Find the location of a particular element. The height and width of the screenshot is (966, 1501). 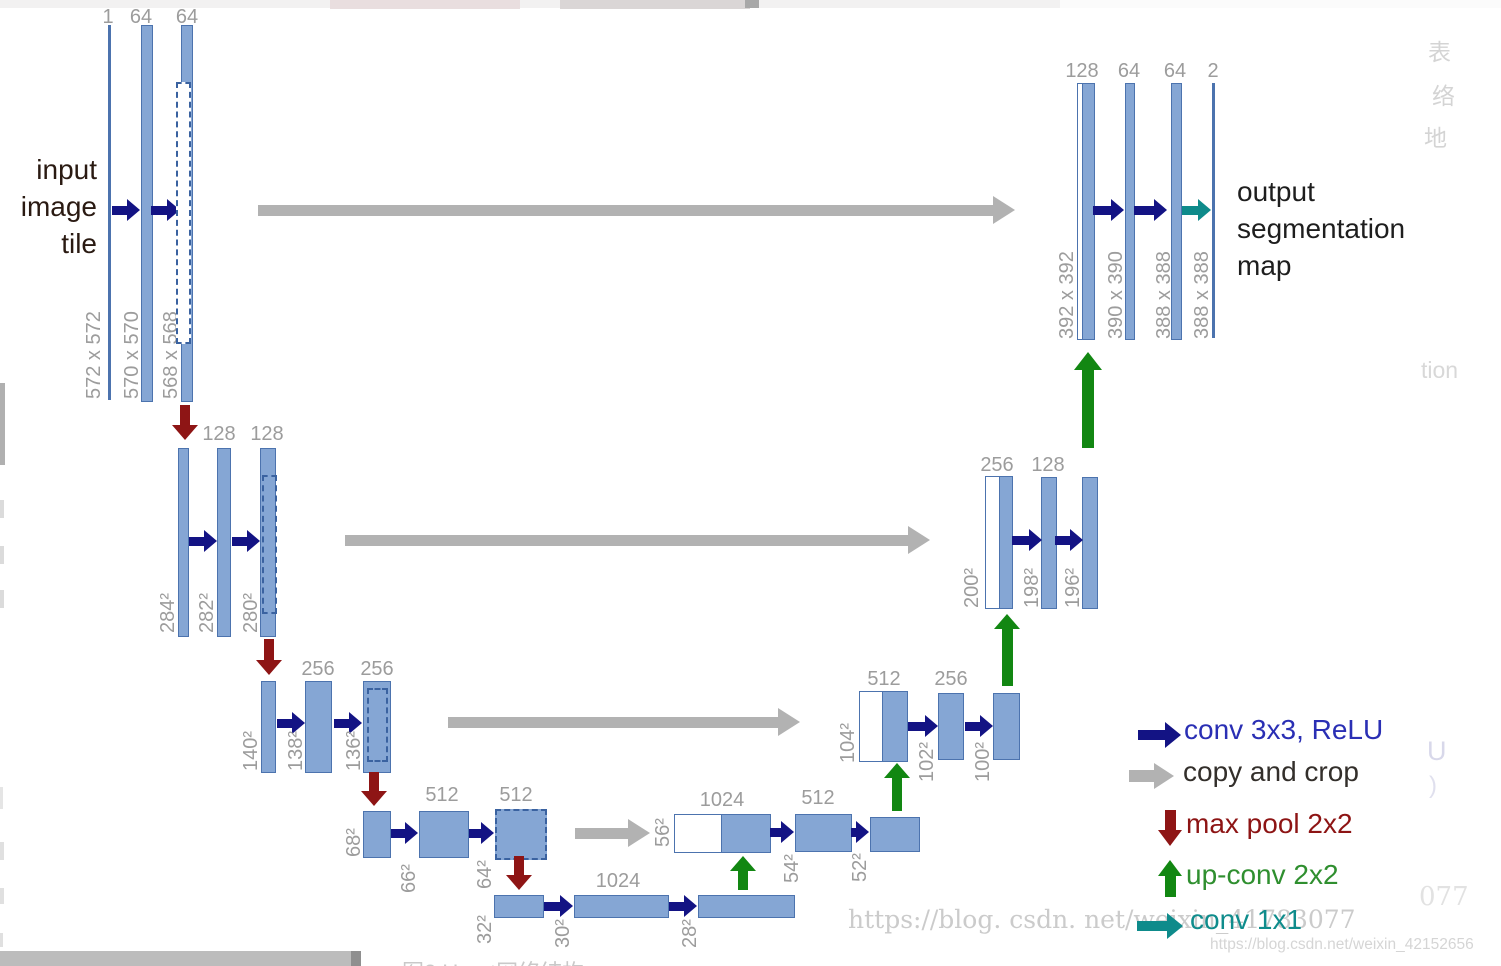

feature-size-label: 138² is located at coordinates (296, 750).